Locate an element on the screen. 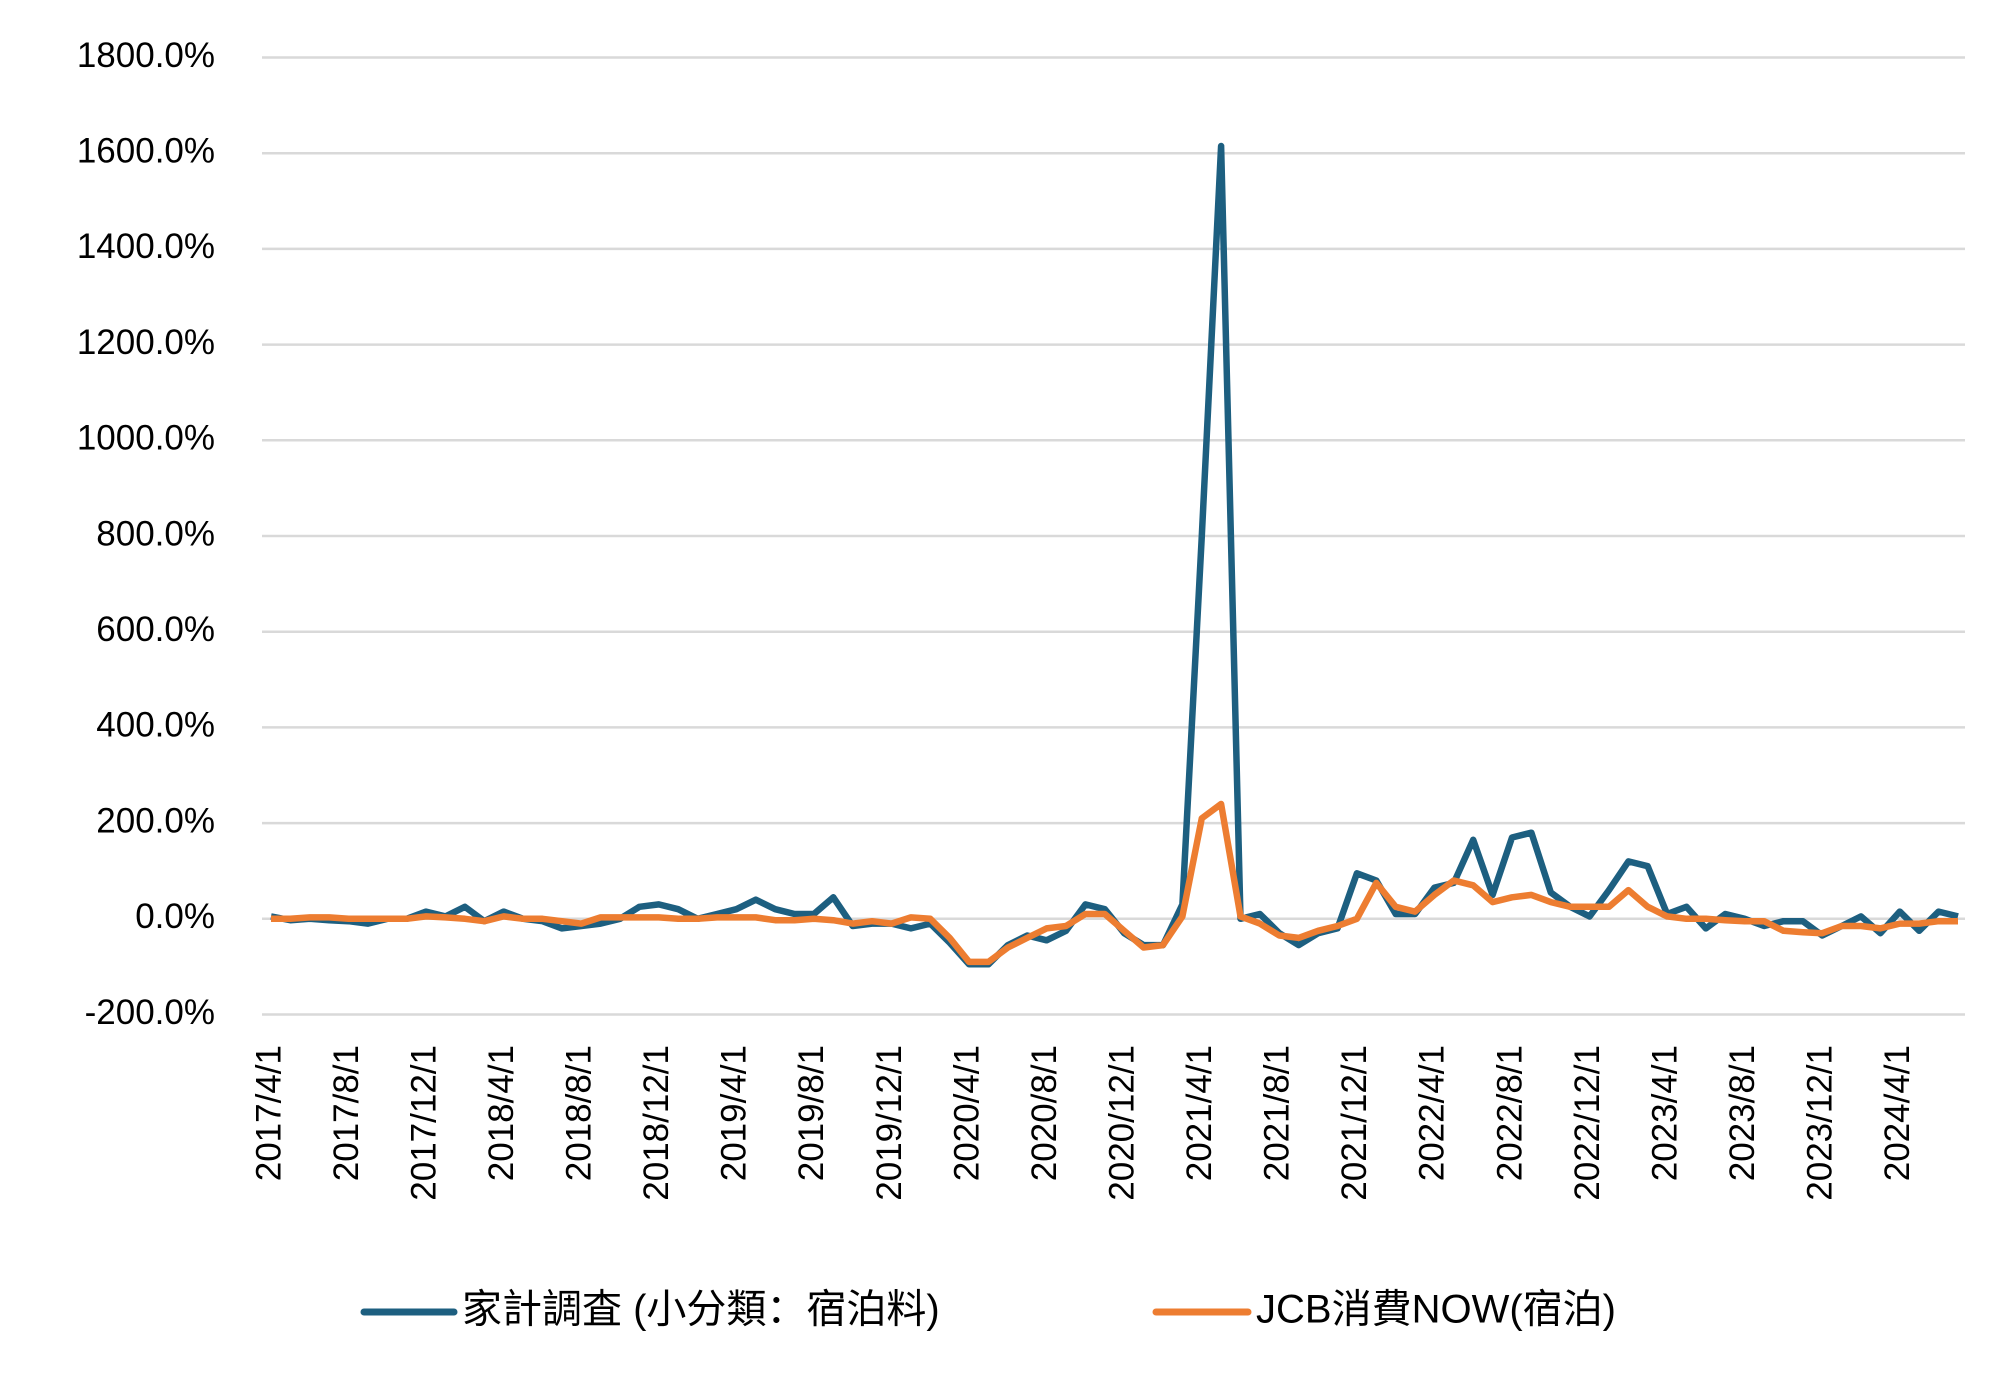  x-tick-label: 2022/4/1 is located at coordinates (1432, 1113).